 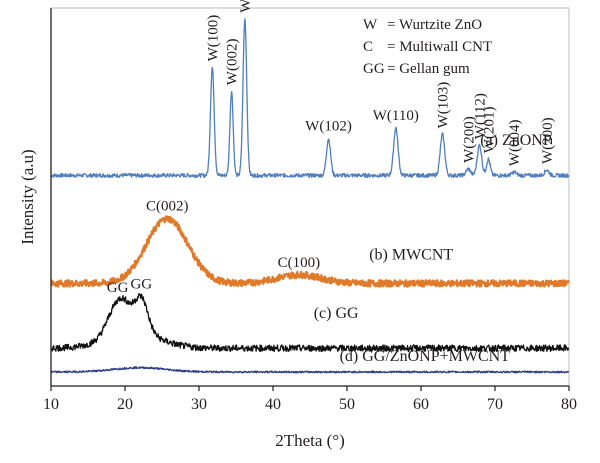 What do you see at coordinates (444, 105) in the screenshot?
I see `peak-label-5: W(103)` at bounding box center [444, 105].